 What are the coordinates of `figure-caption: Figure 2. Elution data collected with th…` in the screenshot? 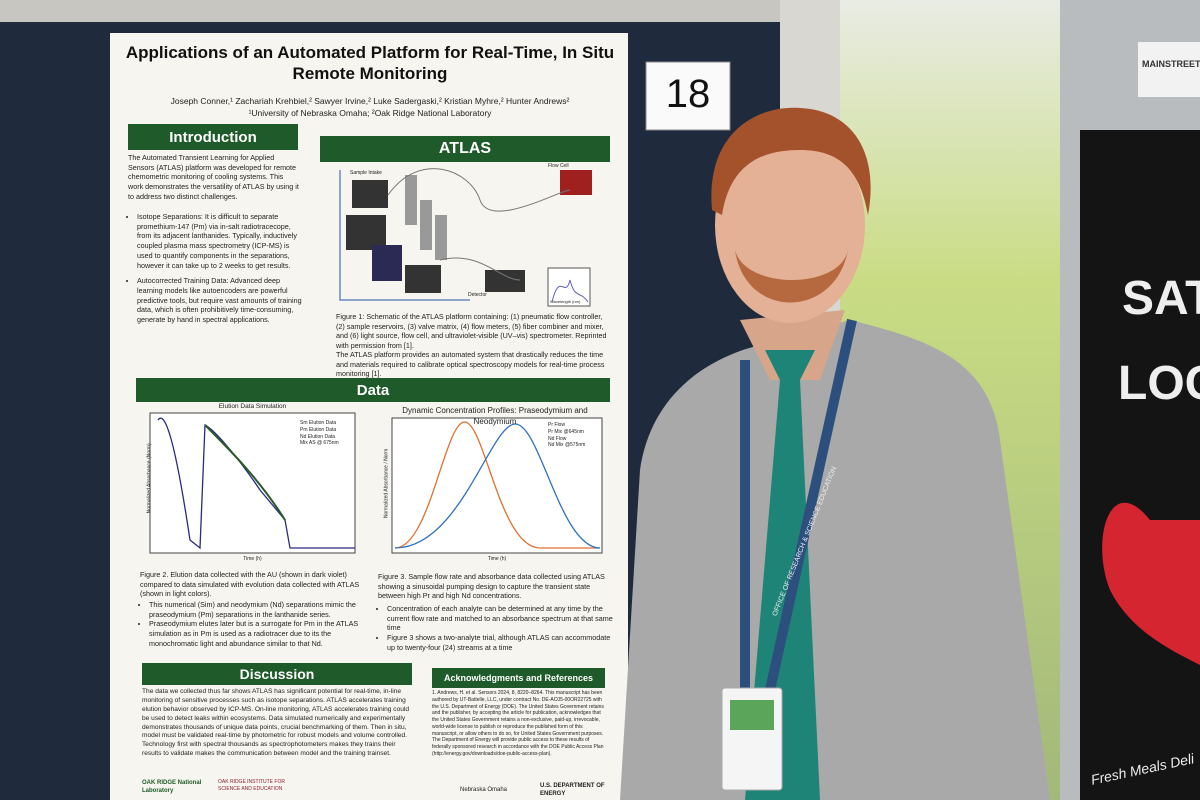 It's located at (250, 584).